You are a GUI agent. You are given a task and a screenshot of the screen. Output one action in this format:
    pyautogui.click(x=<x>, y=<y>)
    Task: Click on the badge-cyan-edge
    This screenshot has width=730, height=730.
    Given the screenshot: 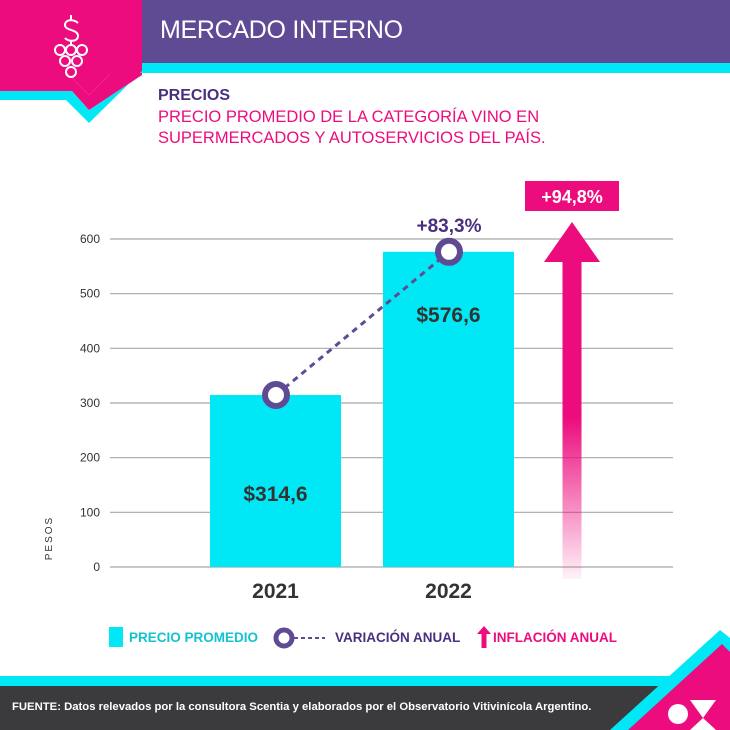 What is the action you would take?
    pyautogui.click(x=75, y=93)
    